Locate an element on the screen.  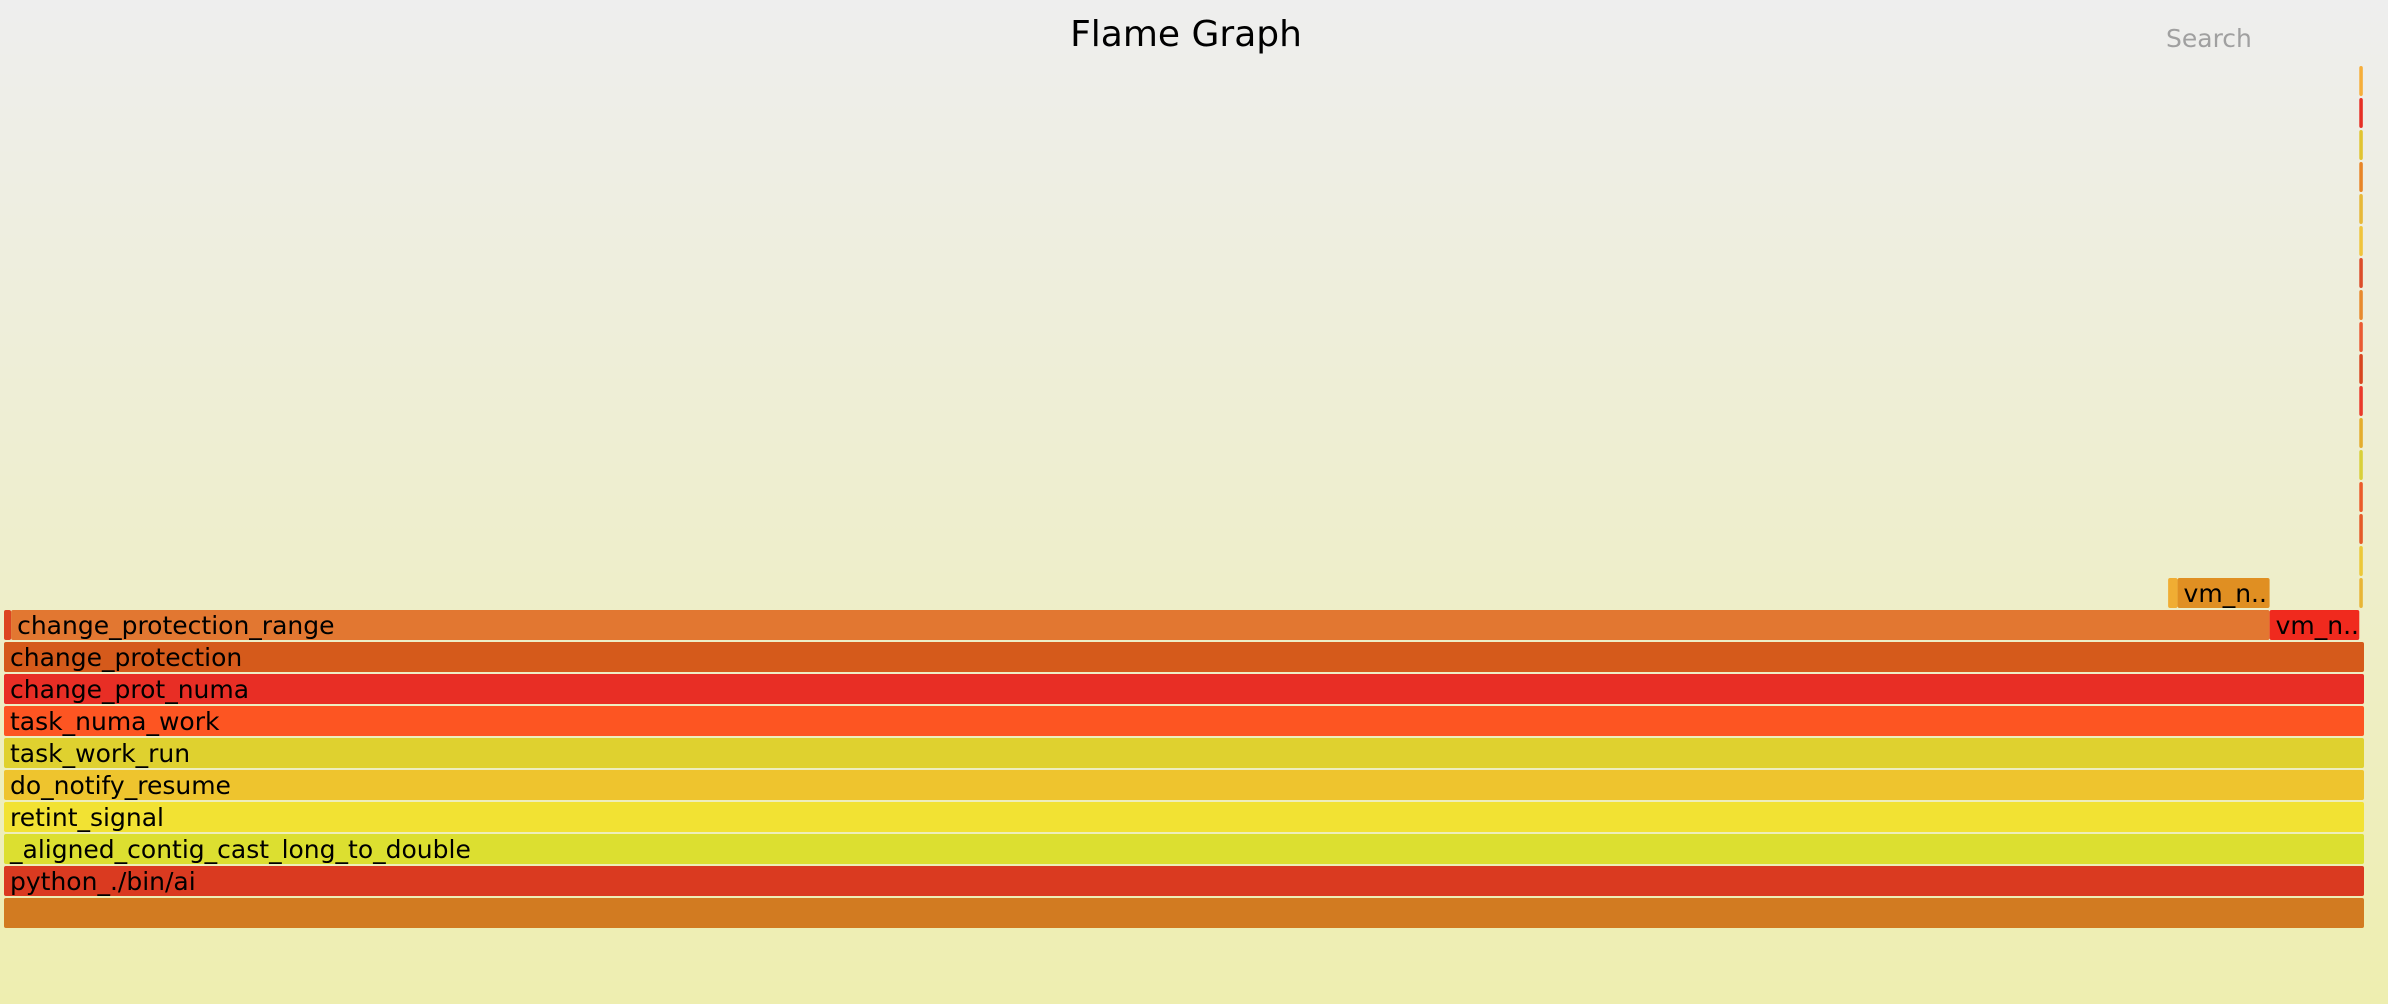
flame-frame: task_work_run is located at coordinates (1184, 753).